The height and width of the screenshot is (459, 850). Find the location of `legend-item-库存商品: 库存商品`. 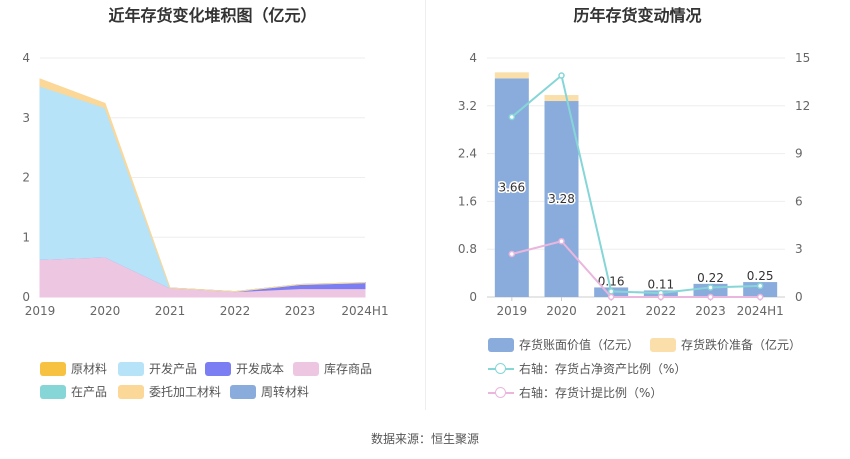

legend-item-库存商品: 库存商品 is located at coordinates (332, 368).